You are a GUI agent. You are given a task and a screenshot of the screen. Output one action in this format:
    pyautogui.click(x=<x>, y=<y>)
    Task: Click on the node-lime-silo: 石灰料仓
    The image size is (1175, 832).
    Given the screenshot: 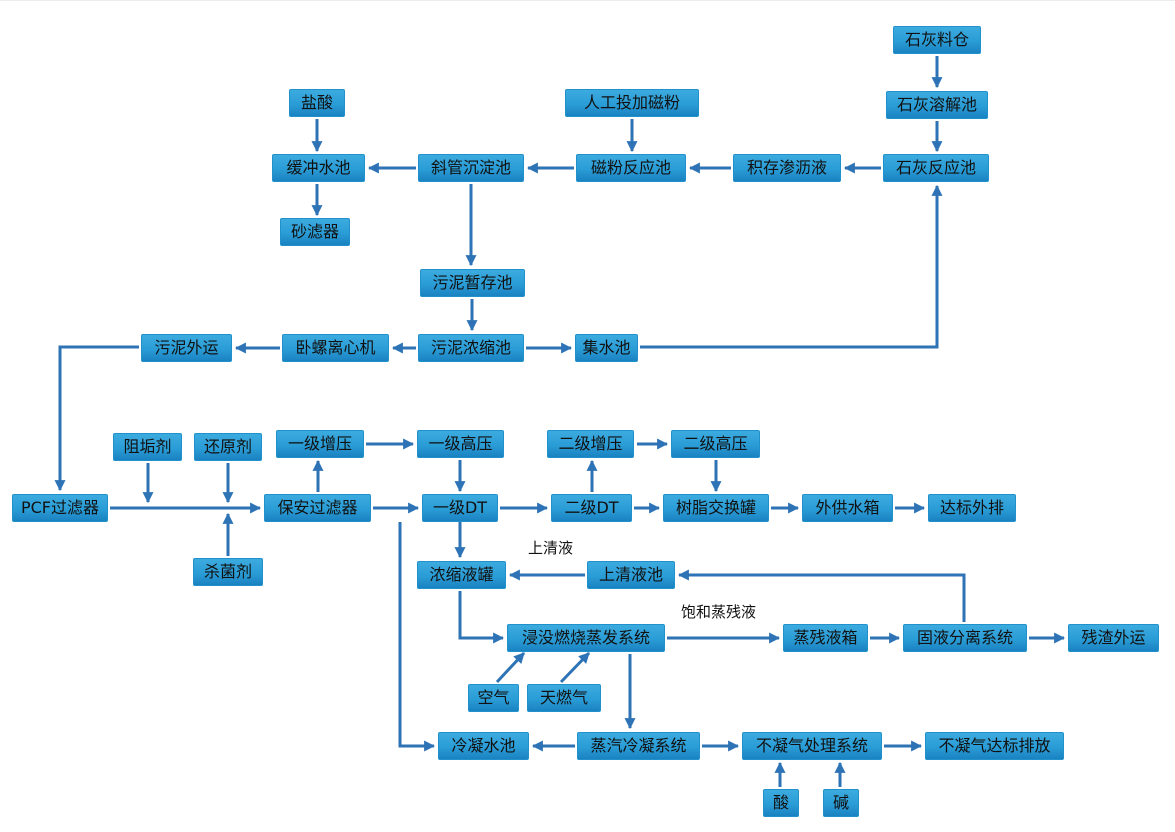 What is the action you would take?
    pyautogui.click(x=937, y=40)
    